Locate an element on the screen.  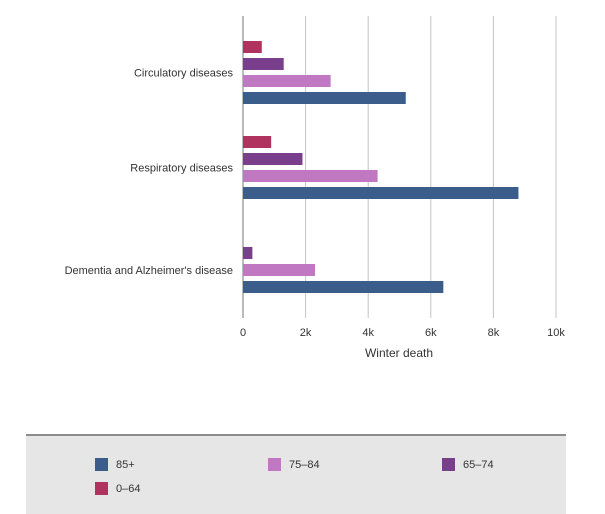
x-tick-label: 8k is located at coordinates (494, 333).